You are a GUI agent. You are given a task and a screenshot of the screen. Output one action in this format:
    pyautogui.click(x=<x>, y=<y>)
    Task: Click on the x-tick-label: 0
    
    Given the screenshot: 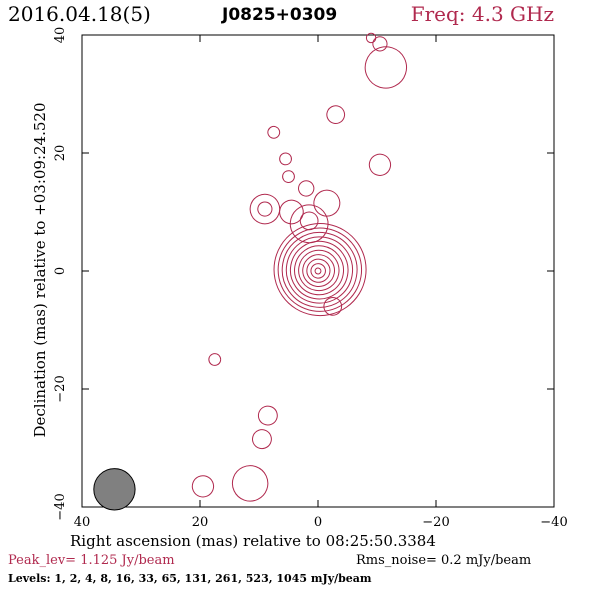 What is the action you would take?
    pyautogui.click(x=318, y=522)
    